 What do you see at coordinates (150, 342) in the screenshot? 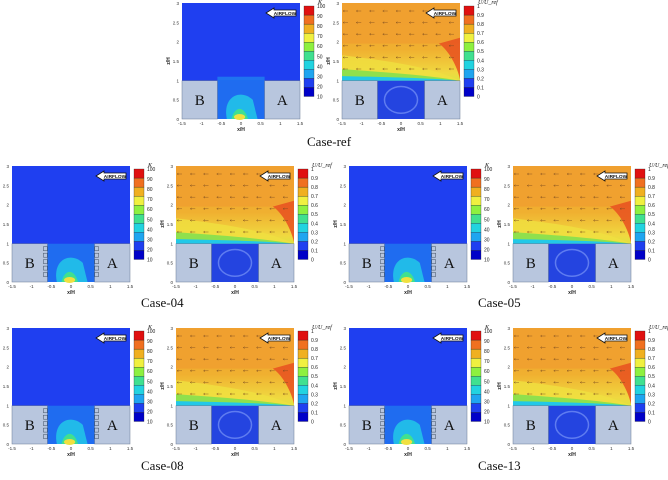
I see `colorbar-tick: 90` at bounding box center [150, 342].